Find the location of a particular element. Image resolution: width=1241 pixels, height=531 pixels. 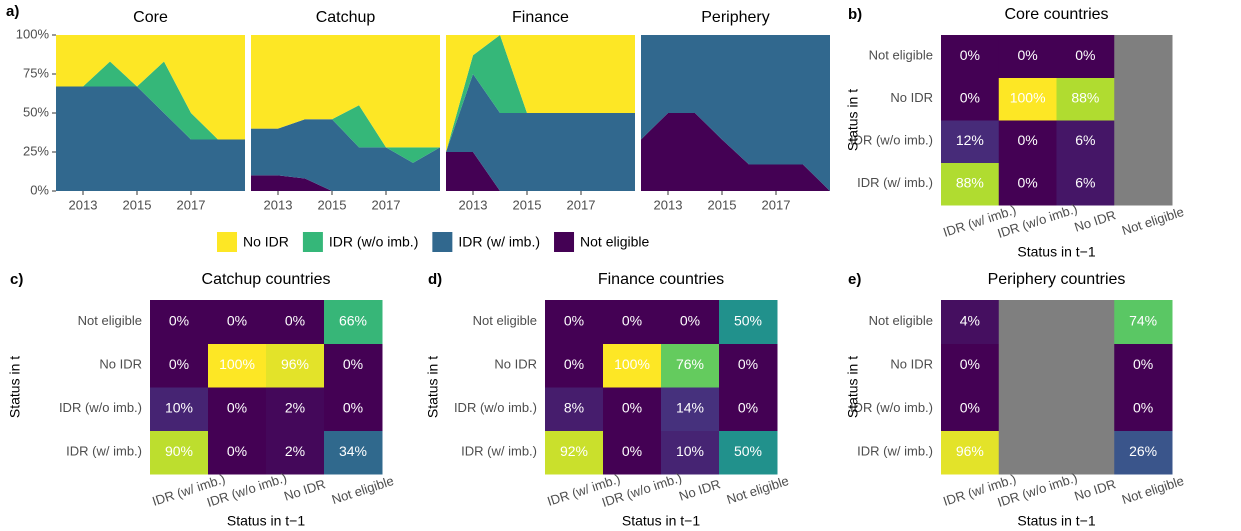

cell-label: 96% is located at coordinates (295, 364).